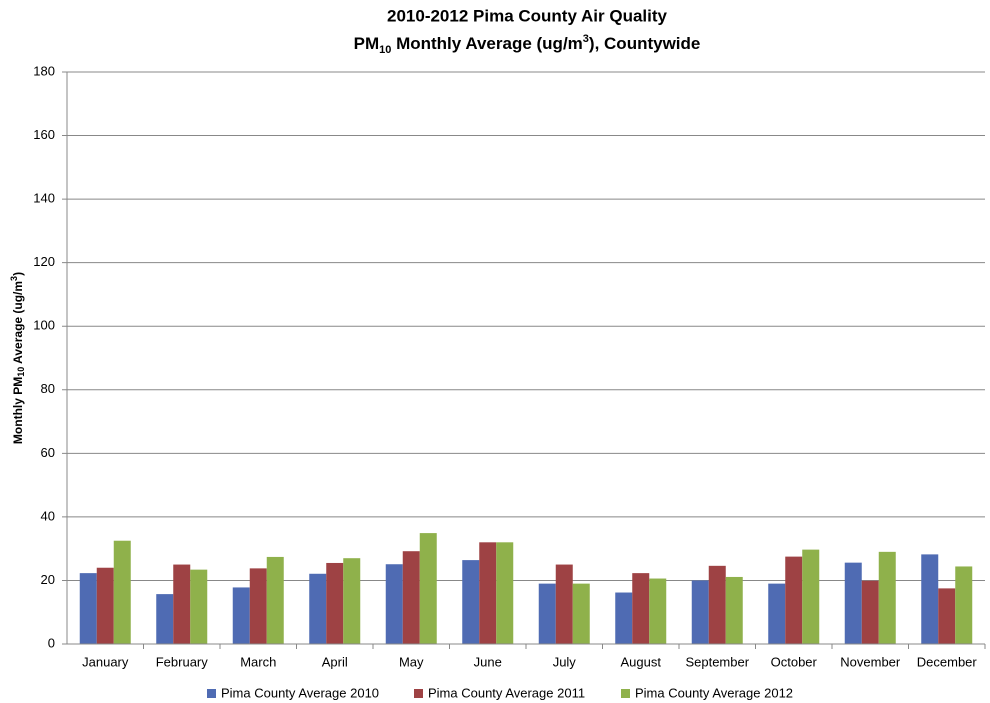  I want to click on chart-title: 2010-2012 Pima County Air Quality, so click(527, 15).